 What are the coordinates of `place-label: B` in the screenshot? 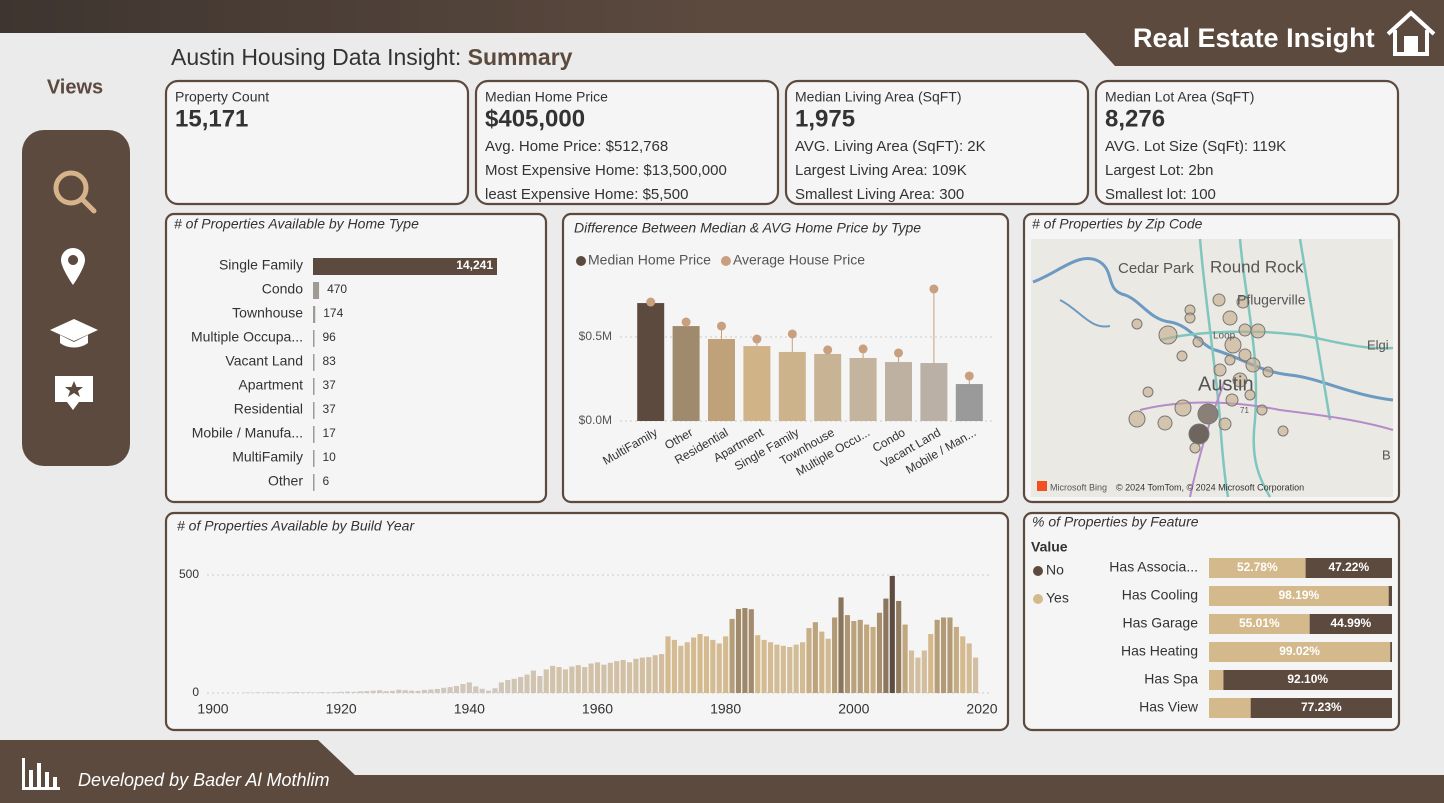 It's located at (1386, 454).